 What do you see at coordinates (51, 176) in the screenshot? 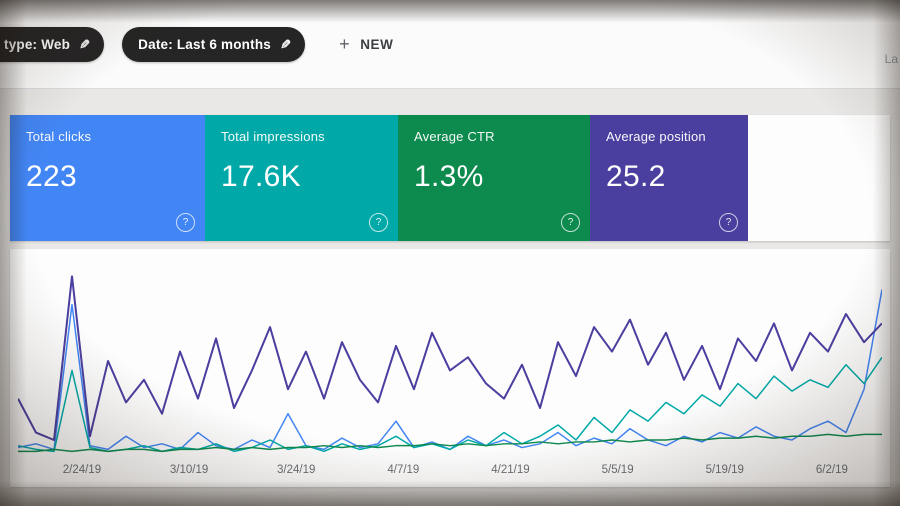
I see `card-value: 223` at bounding box center [51, 176].